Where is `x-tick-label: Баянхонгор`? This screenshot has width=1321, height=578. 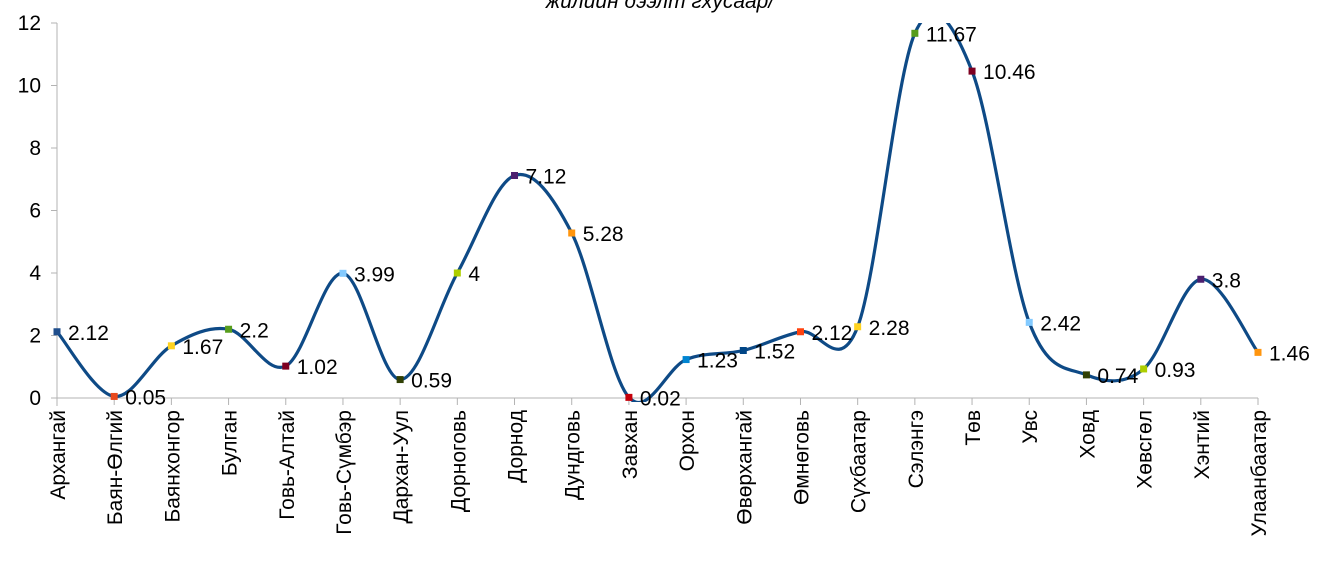 x-tick-label: Баянхонгор is located at coordinates (172, 466).